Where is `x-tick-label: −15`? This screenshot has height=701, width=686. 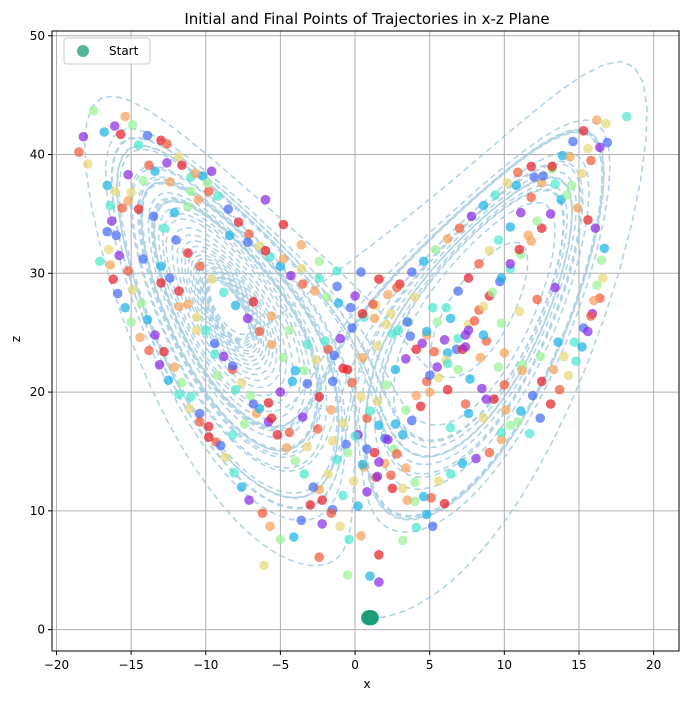 x-tick-label: −15 is located at coordinates (130, 665).